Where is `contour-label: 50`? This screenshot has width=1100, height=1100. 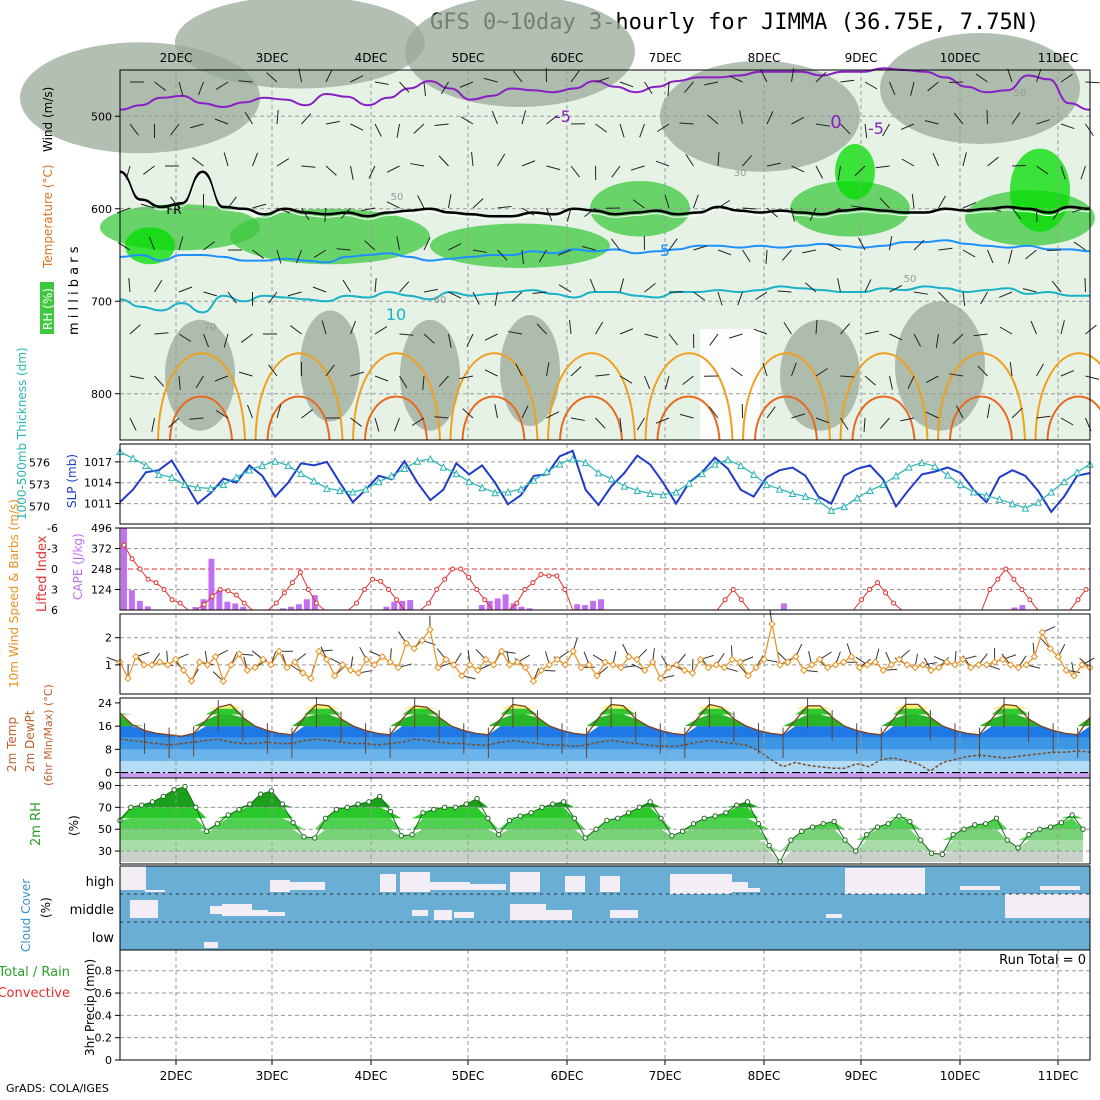 contour-label: 50 is located at coordinates (910, 279).